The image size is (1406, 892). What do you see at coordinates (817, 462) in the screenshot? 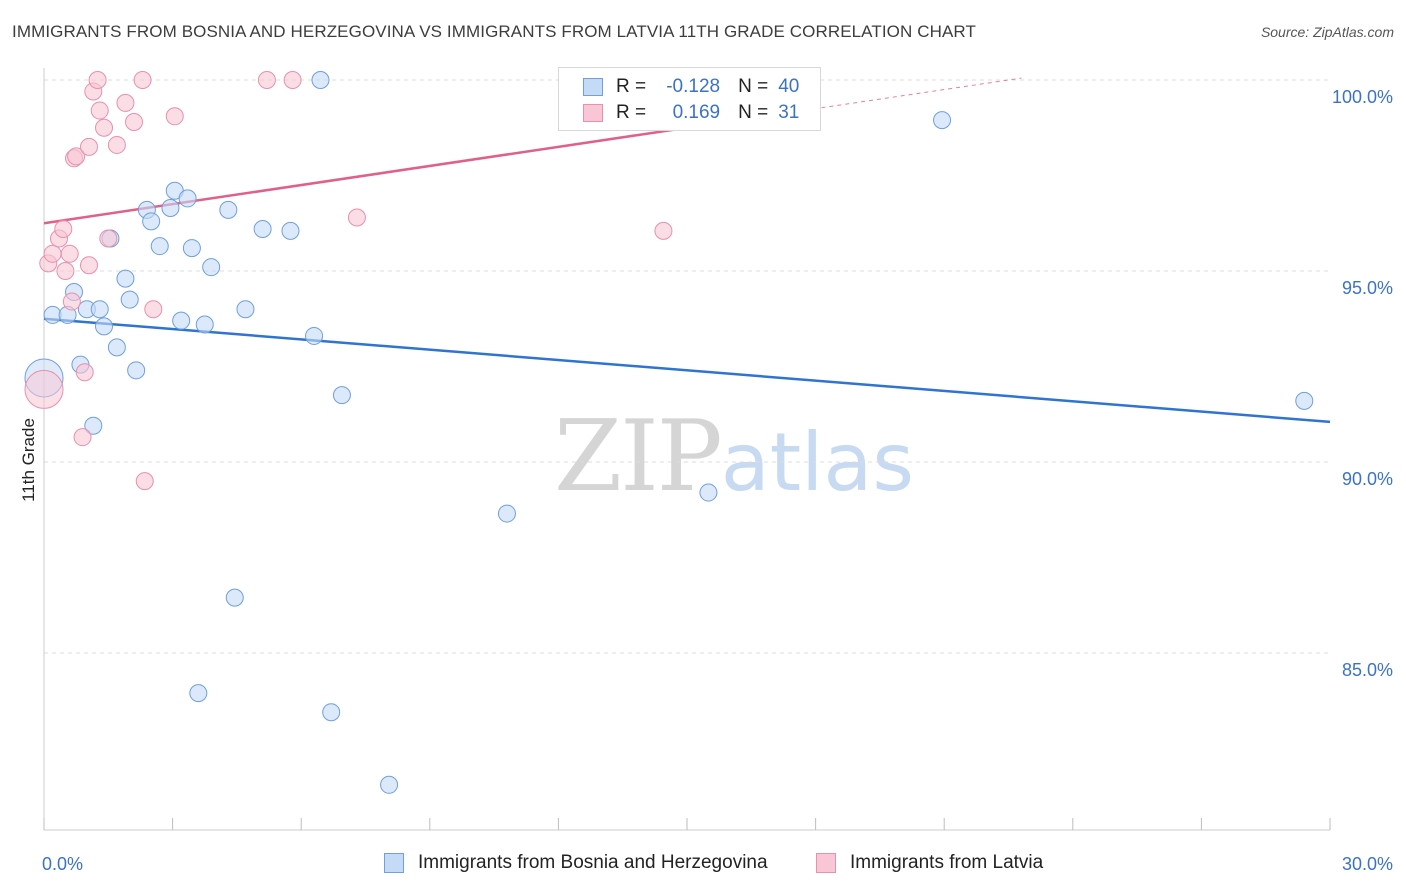
I see `watermark-atlas: atlas` at bounding box center [817, 462].